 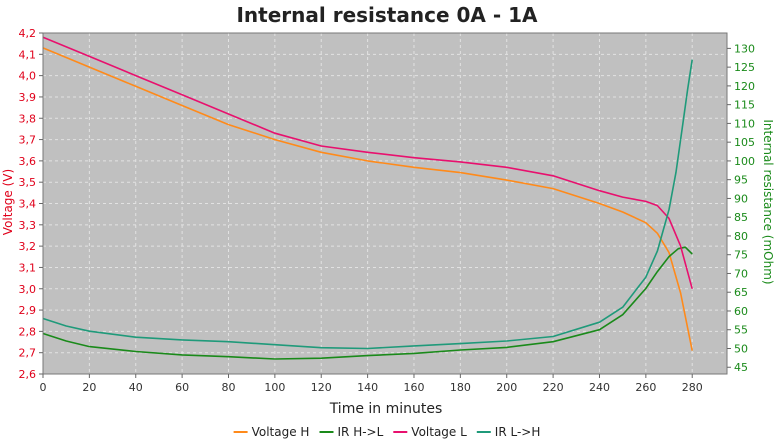 I want to click on x-tick-label: 140, so click(x=367, y=387).